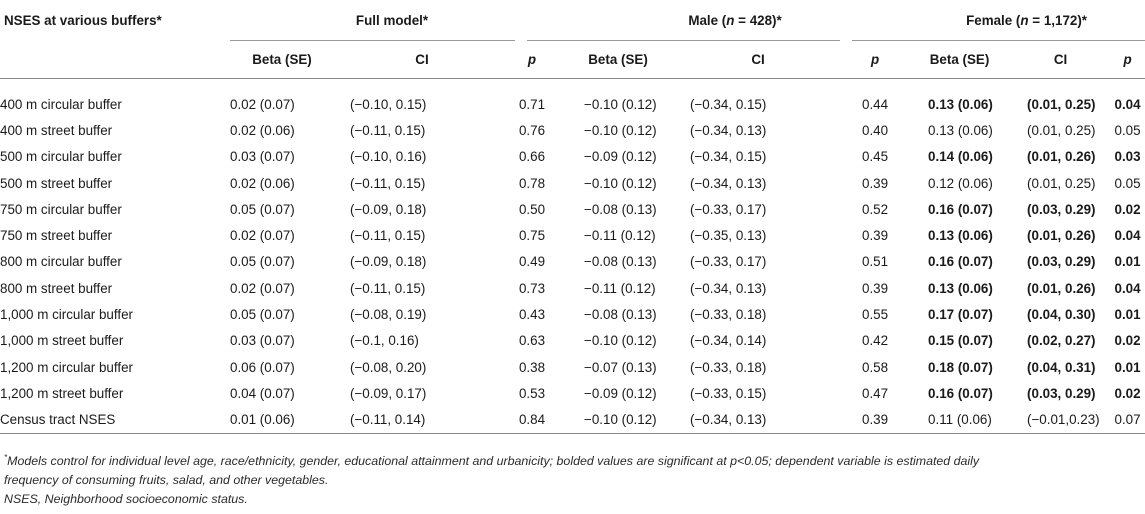  What do you see at coordinates (875, 341) in the screenshot?
I see `cell-p: 0.42` at bounding box center [875, 341].